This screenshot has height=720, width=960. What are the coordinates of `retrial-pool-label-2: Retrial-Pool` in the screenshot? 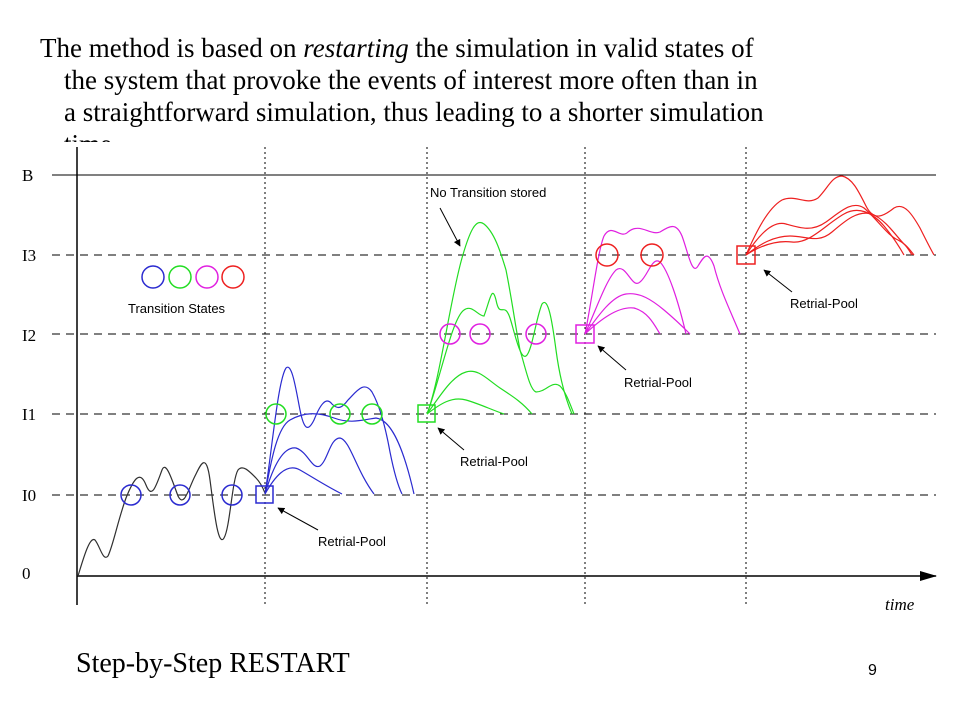 It's located at (494, 461).